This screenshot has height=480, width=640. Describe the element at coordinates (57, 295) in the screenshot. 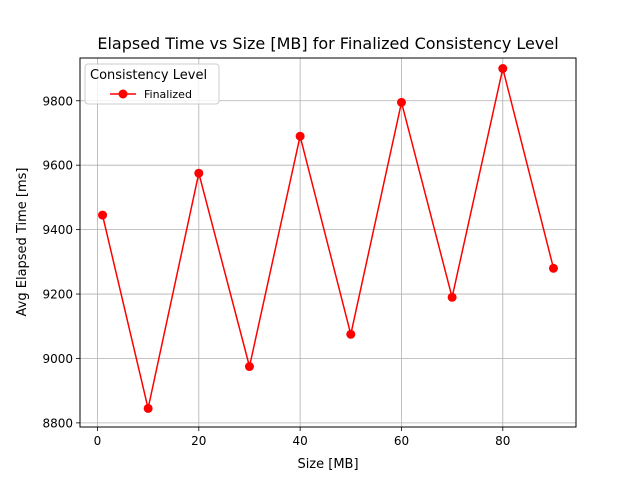

I see `y-tick-label: 9200` at that location.